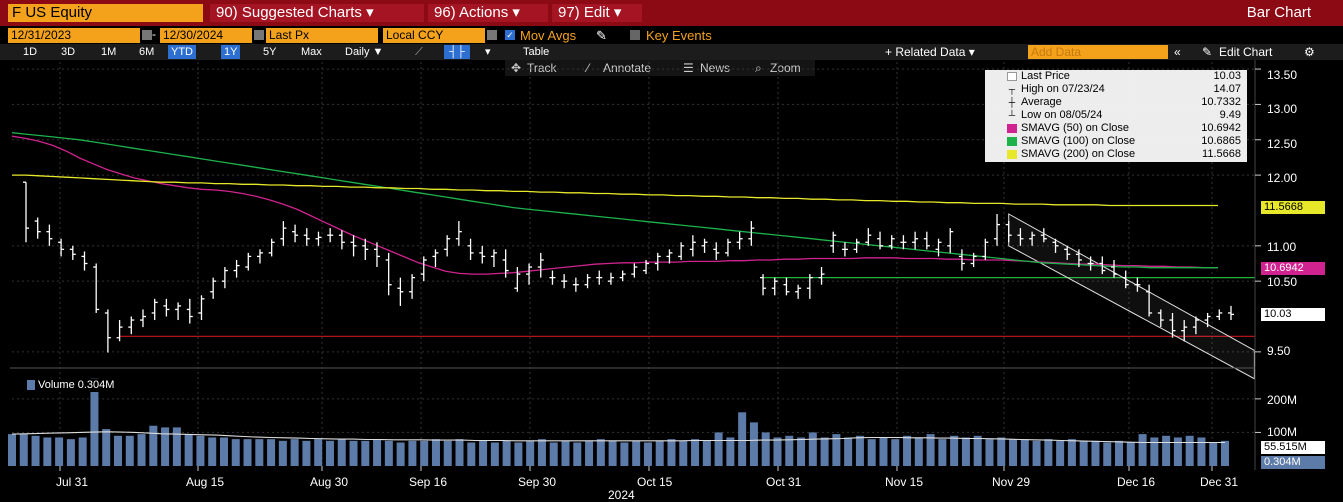 The height and width of the screenshot is (502, 1343). Describe the element at coordinates (488, 13) in the screenshot. I see `actions-menu: 96) Actions ▾` at that location.